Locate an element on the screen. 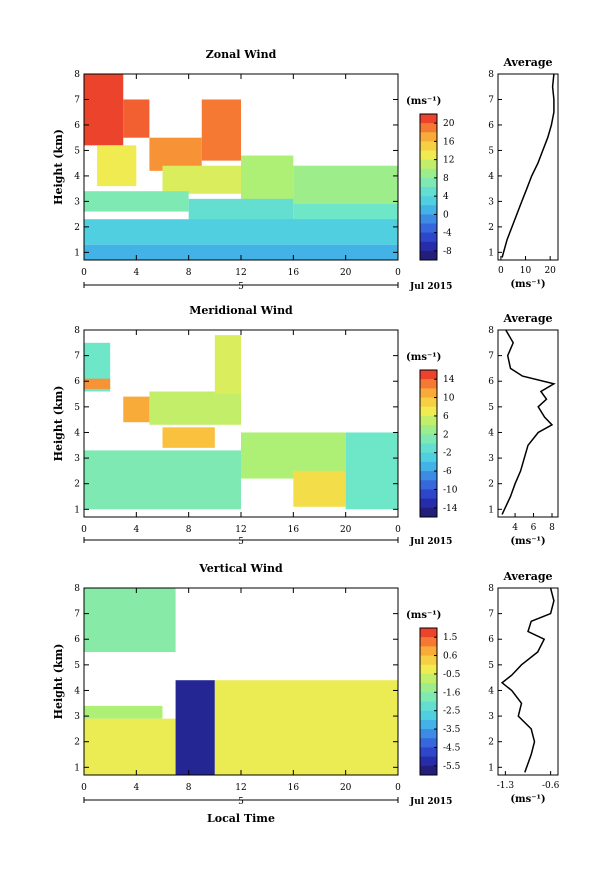  avg-y-tick-label: 6 is located at coordinates (491, 382).